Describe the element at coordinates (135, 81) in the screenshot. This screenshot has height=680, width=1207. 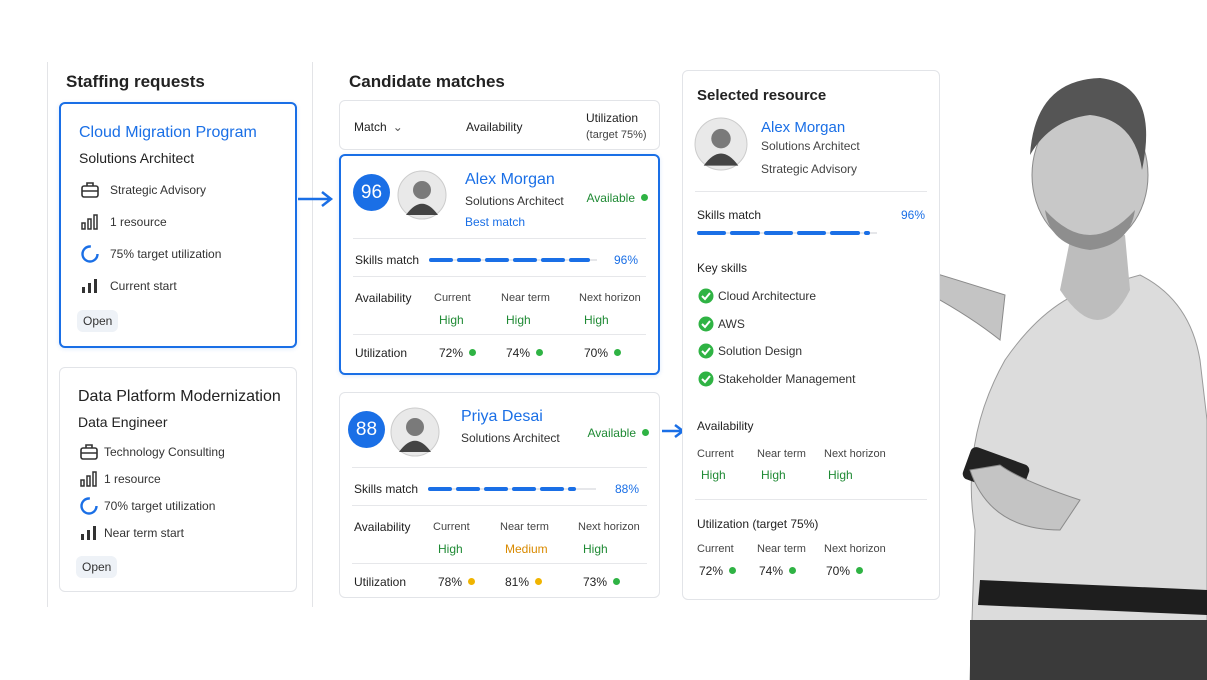
I see `section-title: Staffing requests` at that location.